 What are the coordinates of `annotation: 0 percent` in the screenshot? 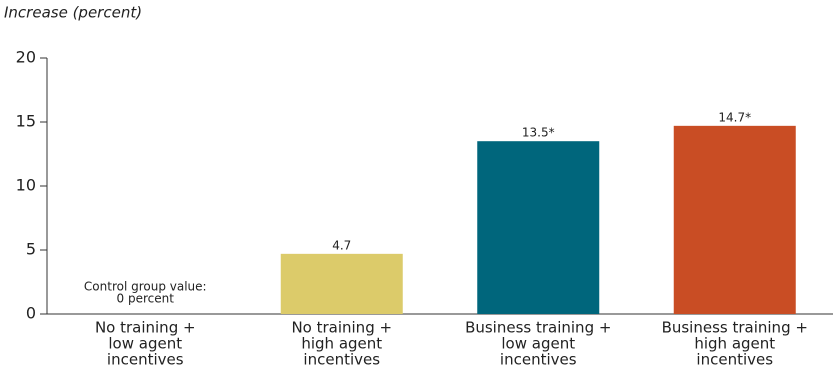 It's located at (146, 299).